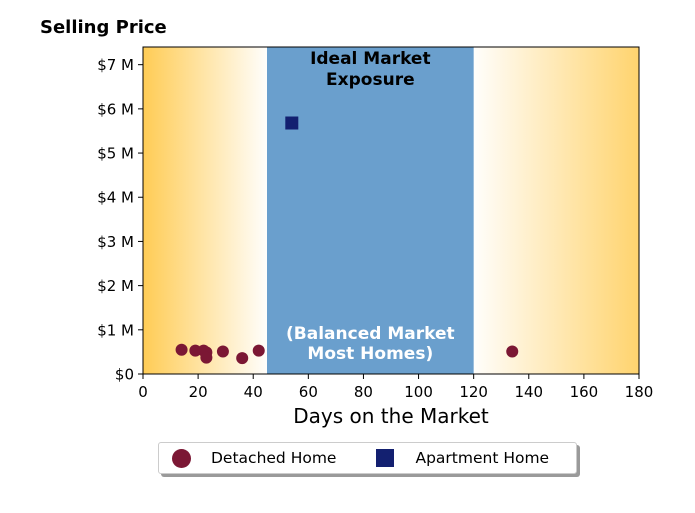 The width and height of the screenshot is (695, 513). What do you see at coordinates (115, 65) in the screenshot?
I see `y-tick-label: $7 M` at bounding box center [115, 65].